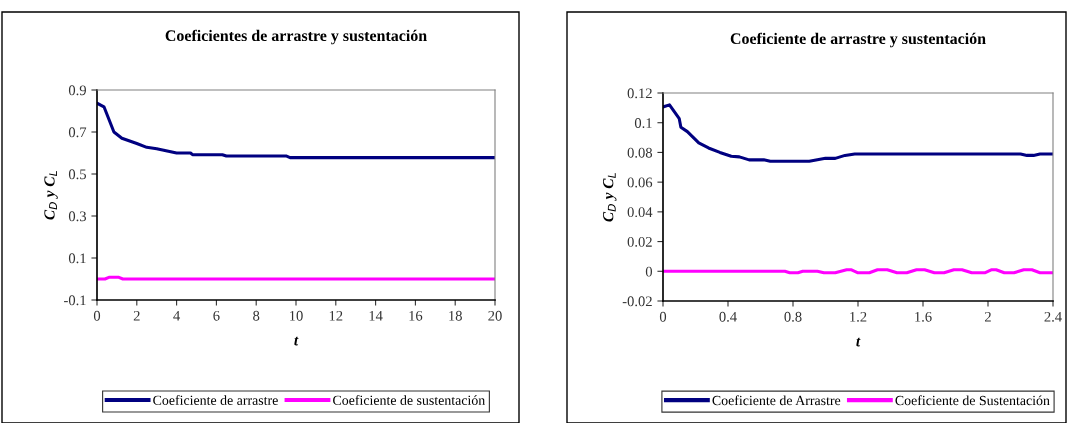 Image resolution: width=1067 pixels, height=423 pixels. What do you see at coordinates (972, 400) in the screenshot?
I see `legend-label: Coeficiente de Sustentación` at bounding box center [972, 400].